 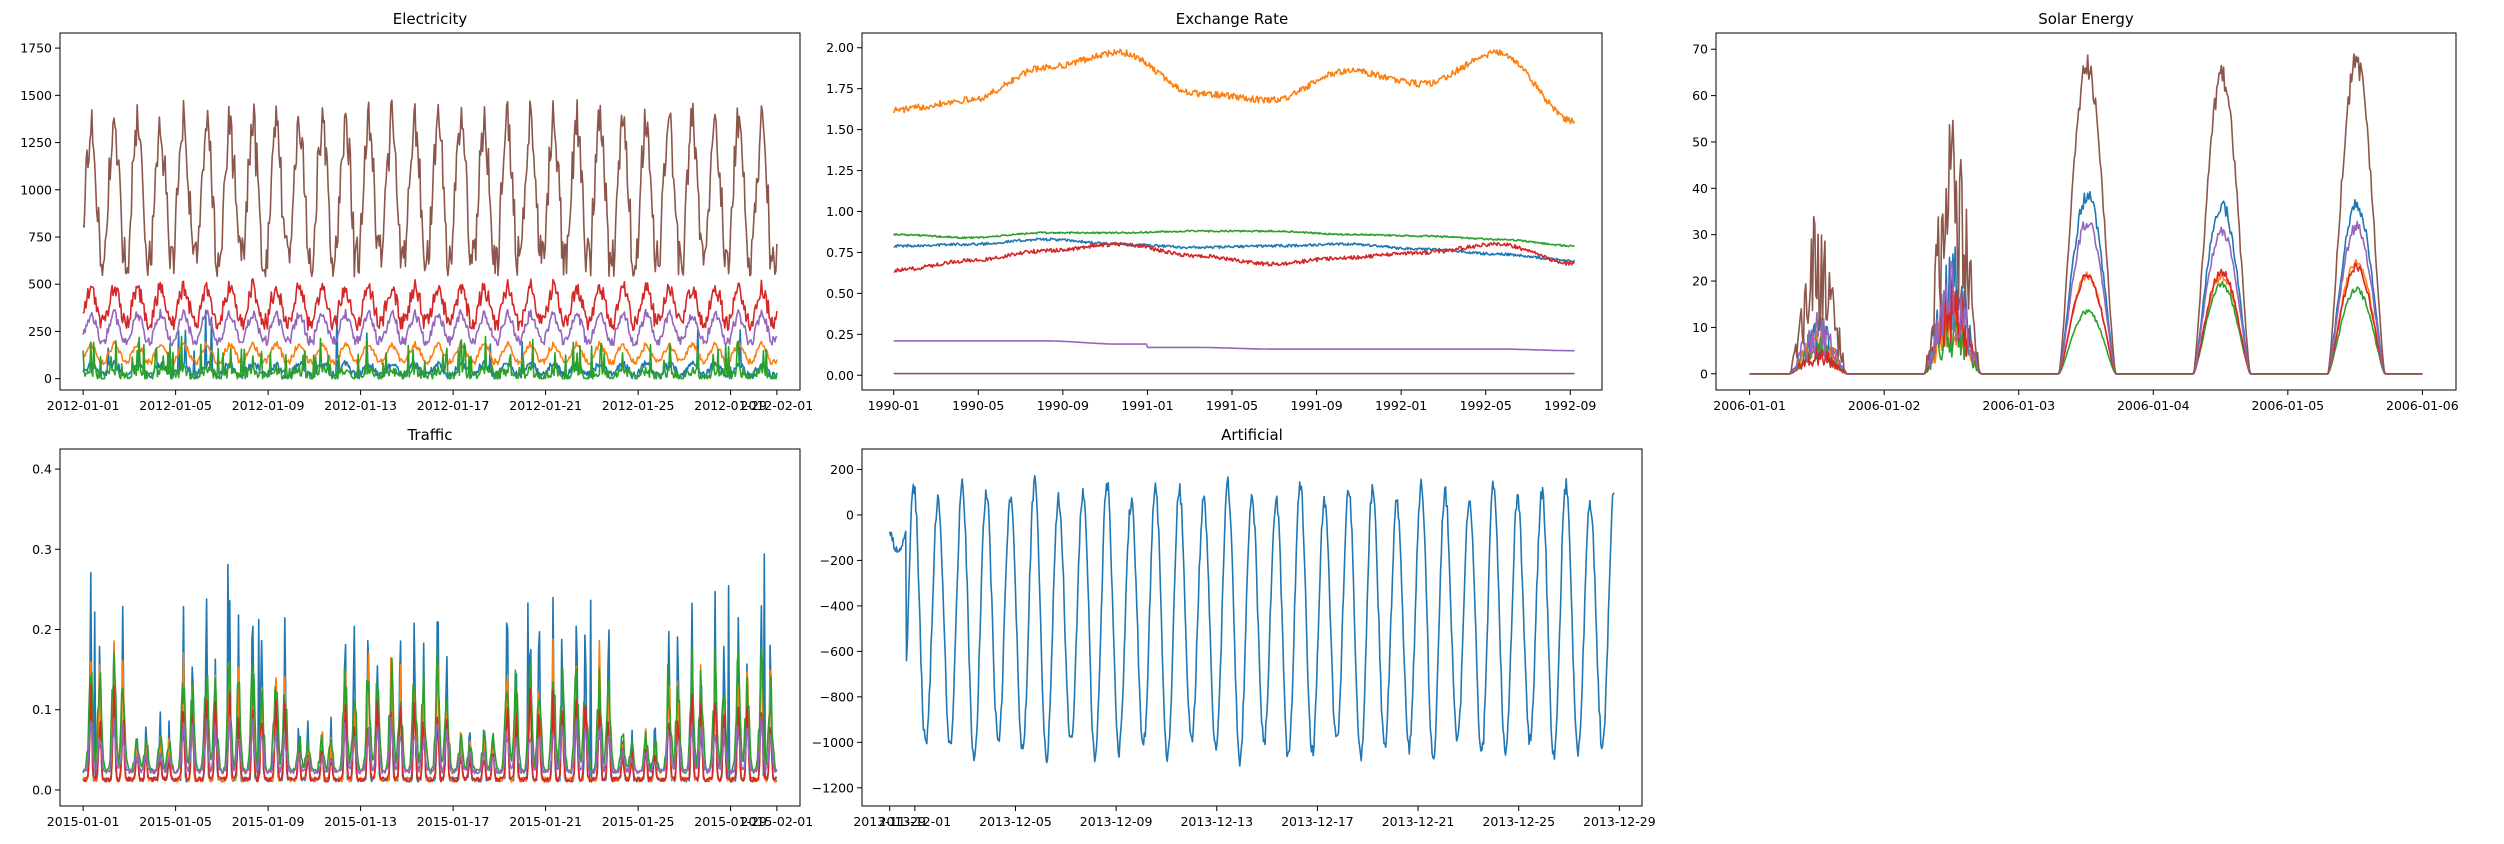 I want to click on y-tick-label: 1250, so click(x=36, y=142).